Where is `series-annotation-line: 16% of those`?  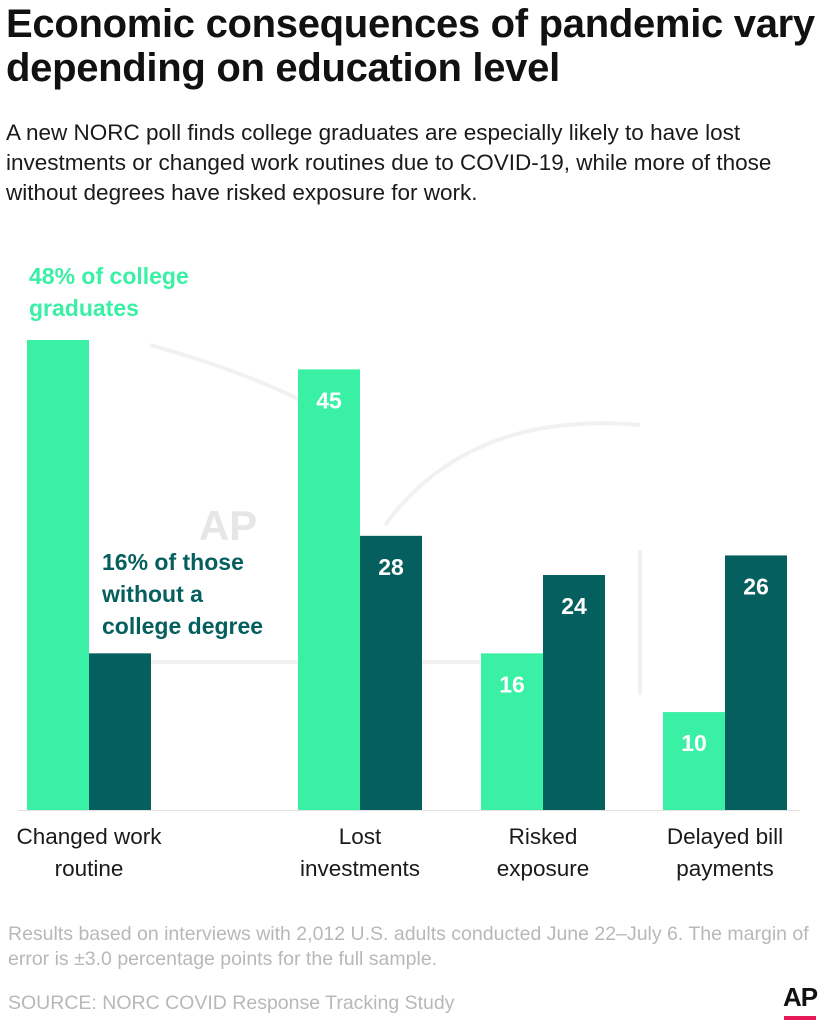
series-annotation-line: 16% of those is located at coordinates (173, 562).